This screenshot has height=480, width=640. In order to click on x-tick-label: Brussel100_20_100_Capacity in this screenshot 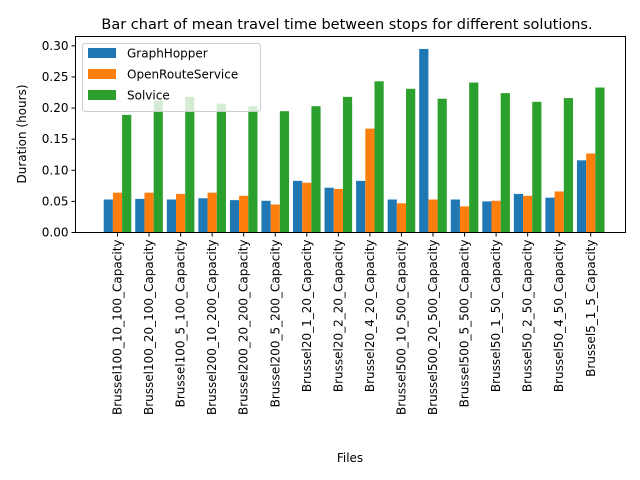, I will do `click(149, 328)`.